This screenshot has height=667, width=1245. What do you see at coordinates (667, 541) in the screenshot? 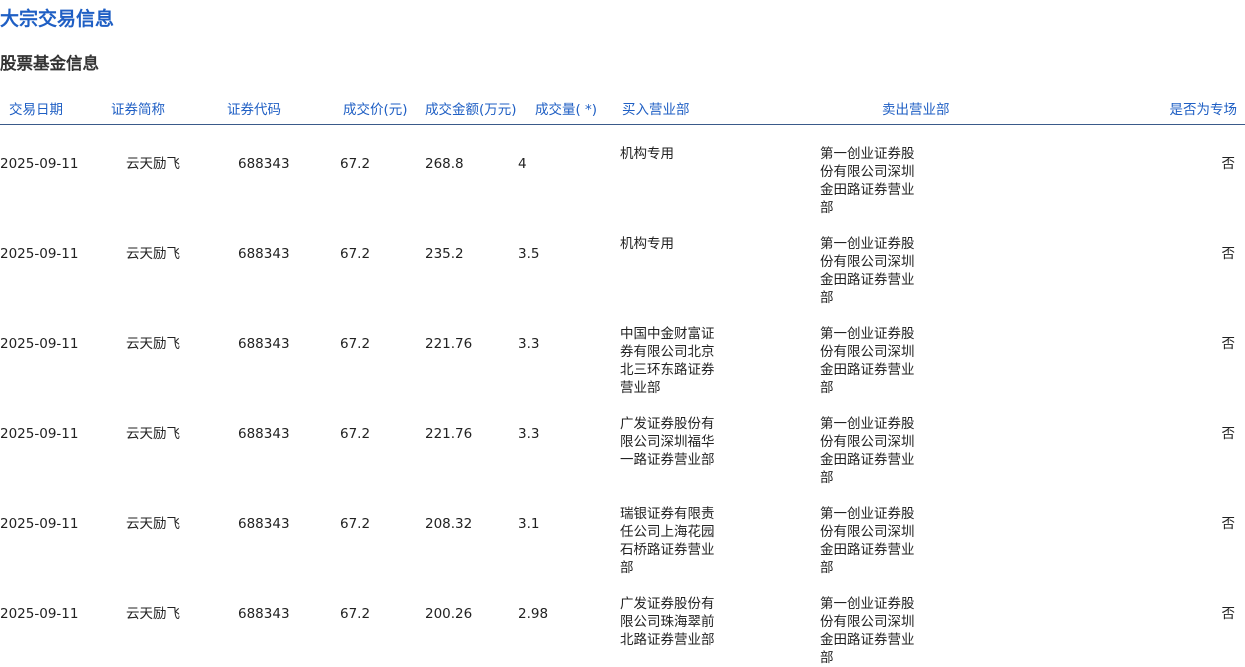
I see `cell-buyer: 瑞银证券有限责任公司上海花园石桥路证券营业部` at bounding box center [667, 541].